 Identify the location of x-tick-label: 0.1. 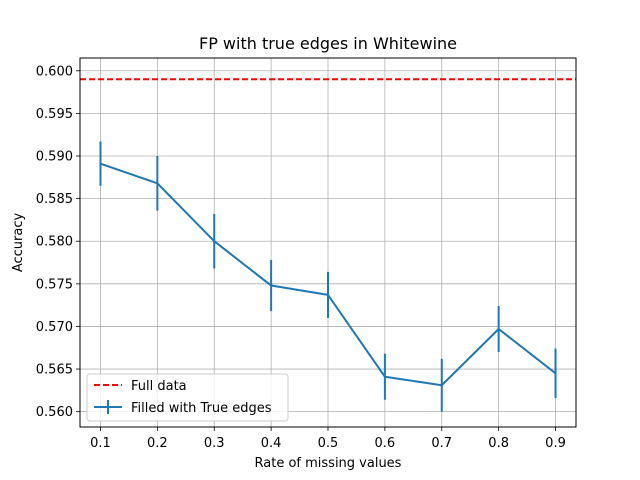
(100, 443).